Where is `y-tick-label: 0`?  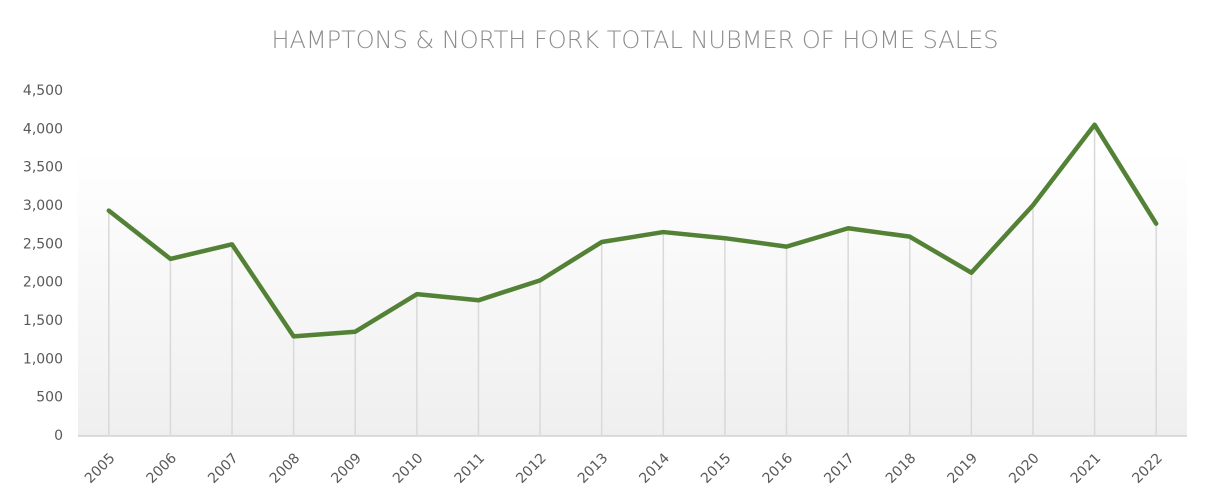 y-tick-label: 0 is located at coordinates (58, 436).